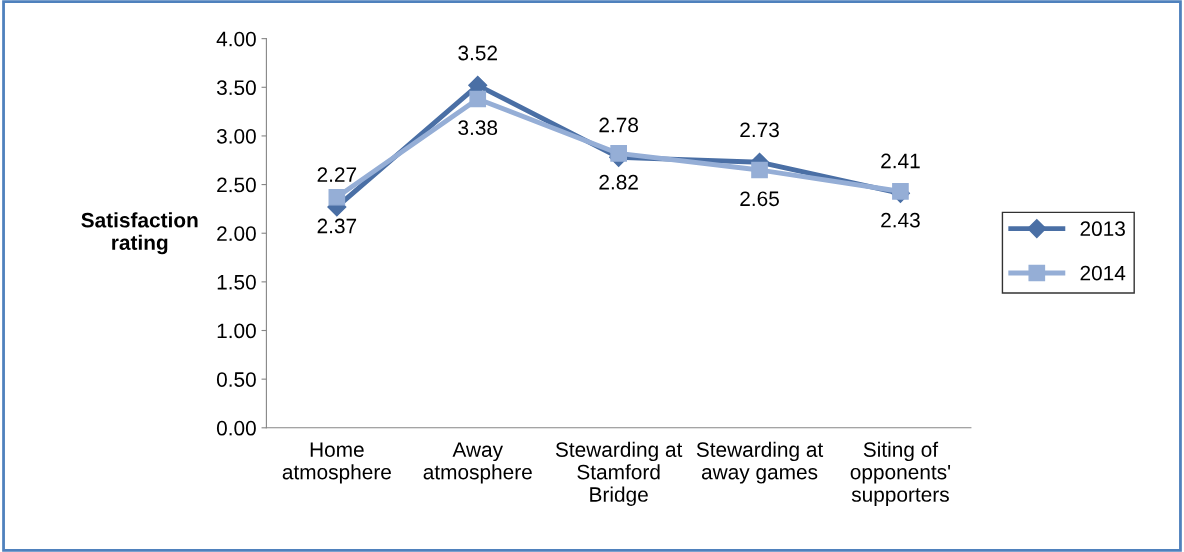 The image size is (1184, 552). What do you see at coordinates (1102, 229) in the screenshot?
I see `legend-label: 2013` at bounding box center [1102, 229].